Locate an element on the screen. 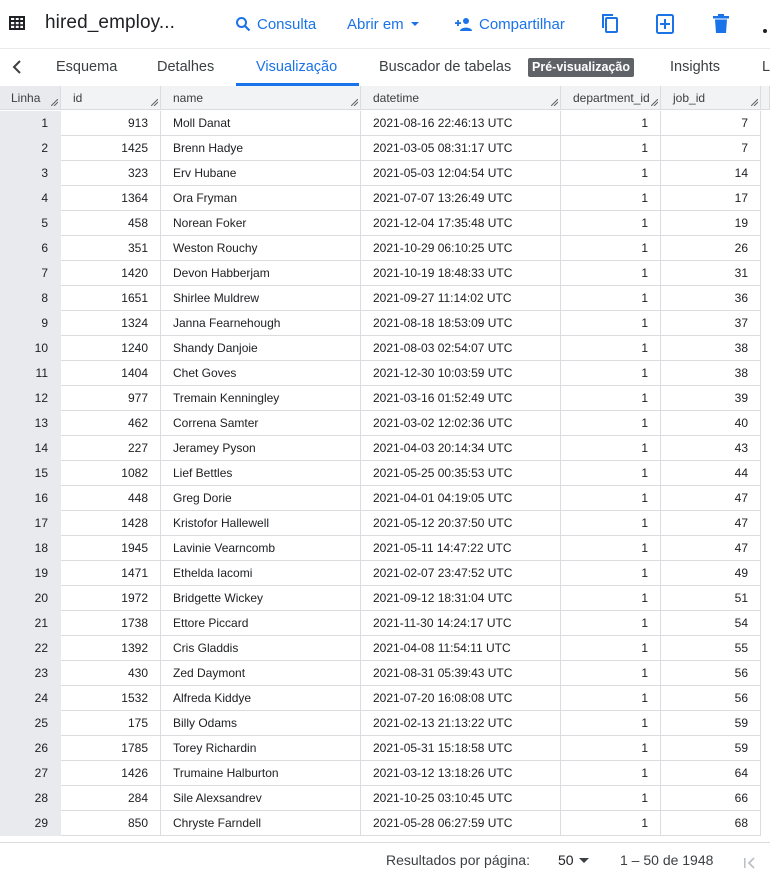  tab-insights: Insights is located at coordinates (695, 67).